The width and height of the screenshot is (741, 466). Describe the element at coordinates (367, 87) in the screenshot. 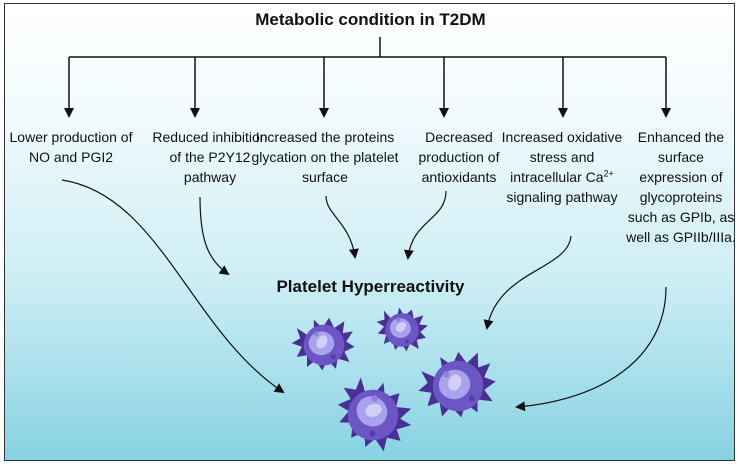

I see `branch-arrows` at that location.